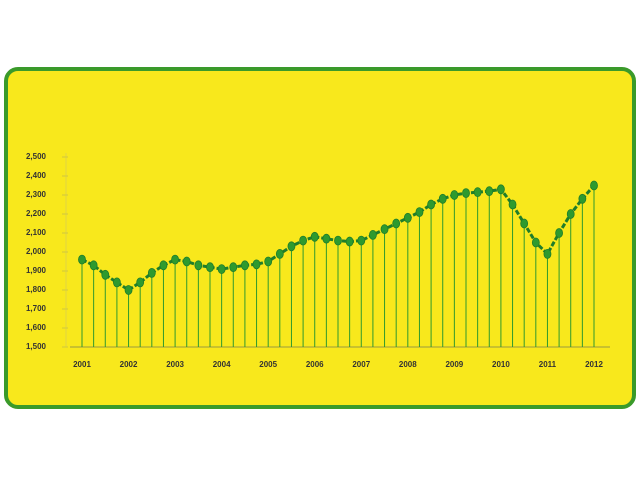 The image size is (640, 480). Describe the element at coordinates (36, 156) in the screenshot. I see `y-tick-label: 2,500` at that location.